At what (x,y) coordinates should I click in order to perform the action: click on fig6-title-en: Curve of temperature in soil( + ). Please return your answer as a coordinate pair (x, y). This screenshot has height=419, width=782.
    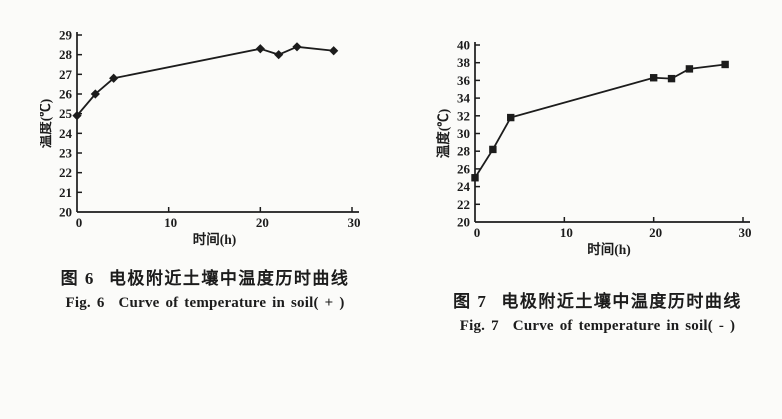
    Looking at the image, I should click on (231, 303).